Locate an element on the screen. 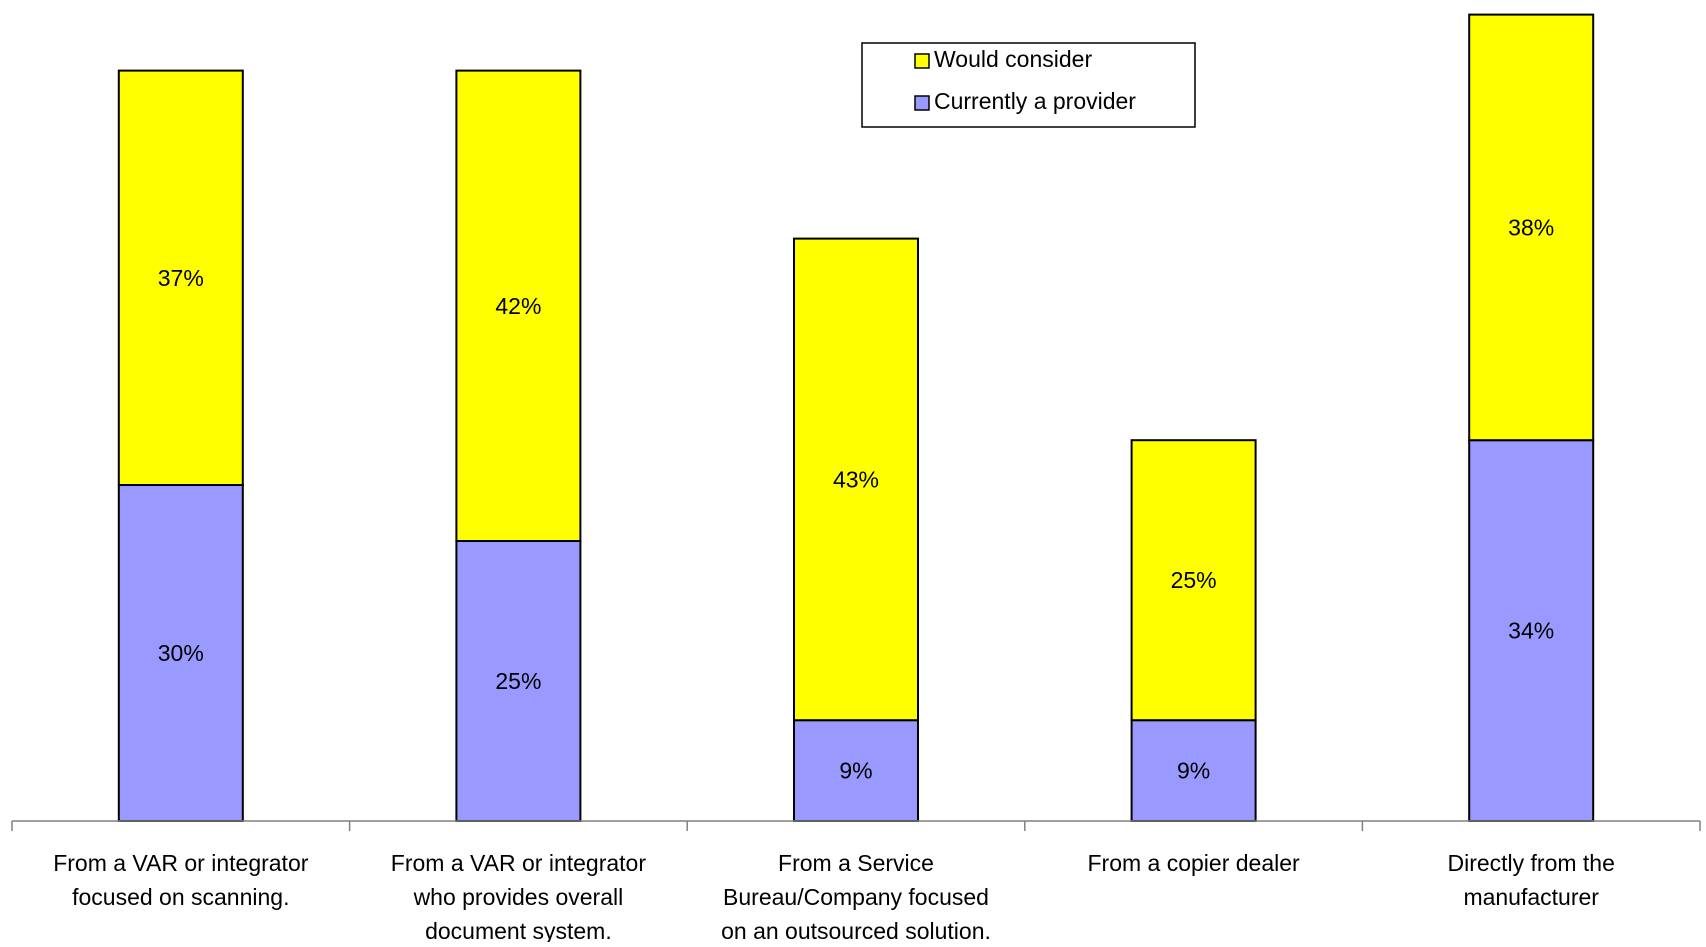  data-label: 38% is located at coordinates (1531, 227).